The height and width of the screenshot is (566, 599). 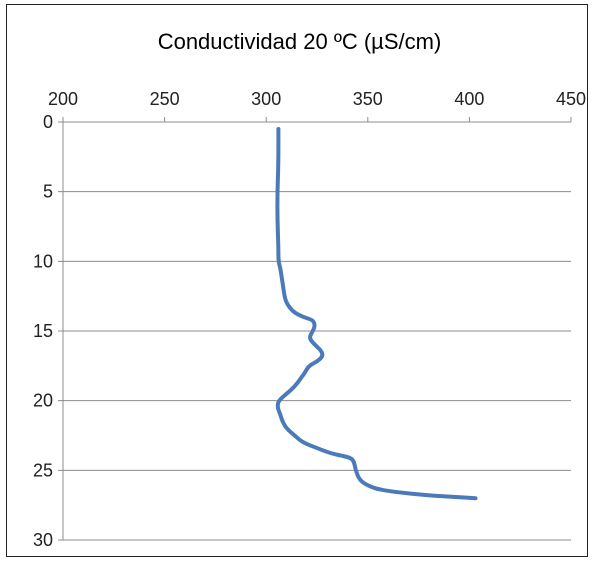 What do you see at coordinates (43, 470) in the screenshot?
I see `y-tick-label: 25` at bounding box center [43, 470].